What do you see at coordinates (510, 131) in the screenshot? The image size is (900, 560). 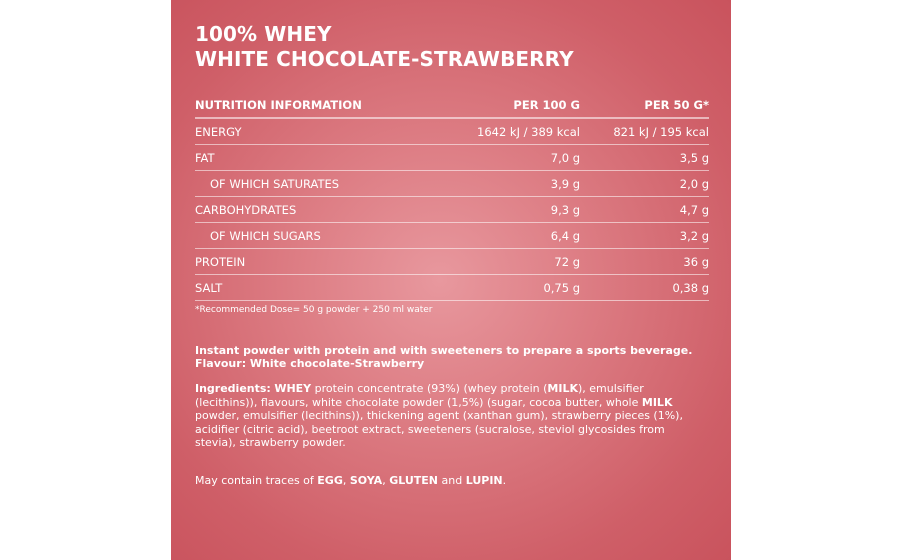 I see `value-per-100g: 1642 kJ / 389 kcal` at bounding box center [510, 131].